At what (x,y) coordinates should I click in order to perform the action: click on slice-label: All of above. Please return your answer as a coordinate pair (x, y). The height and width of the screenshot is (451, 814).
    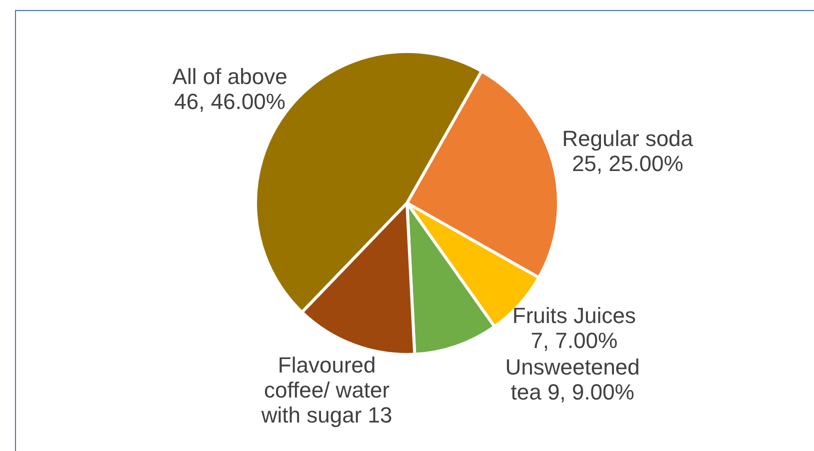
    Looking at the image, I should click on (230, 76).